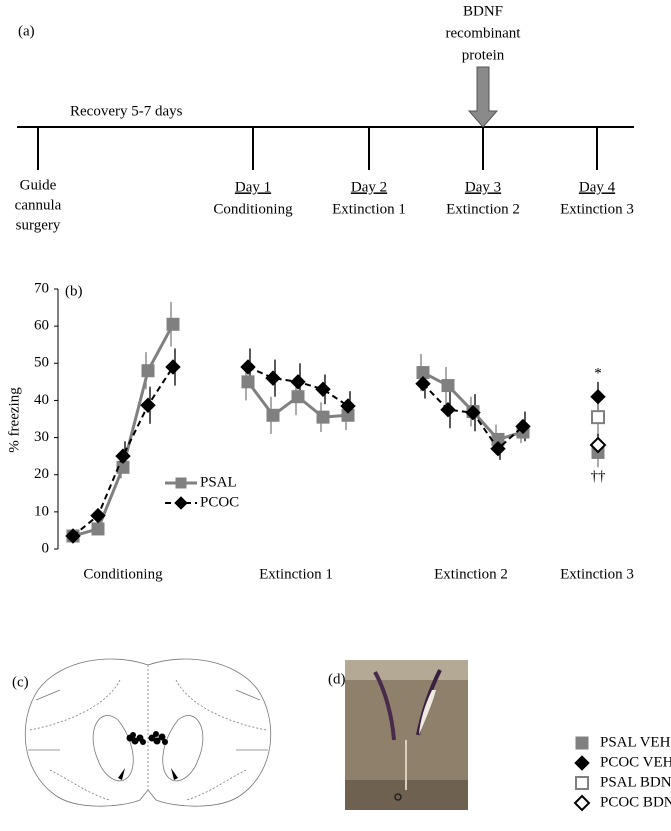 The height and width of the screenshot is (831, 671). I want to click on day-label: Day 3, so click(483, 187).